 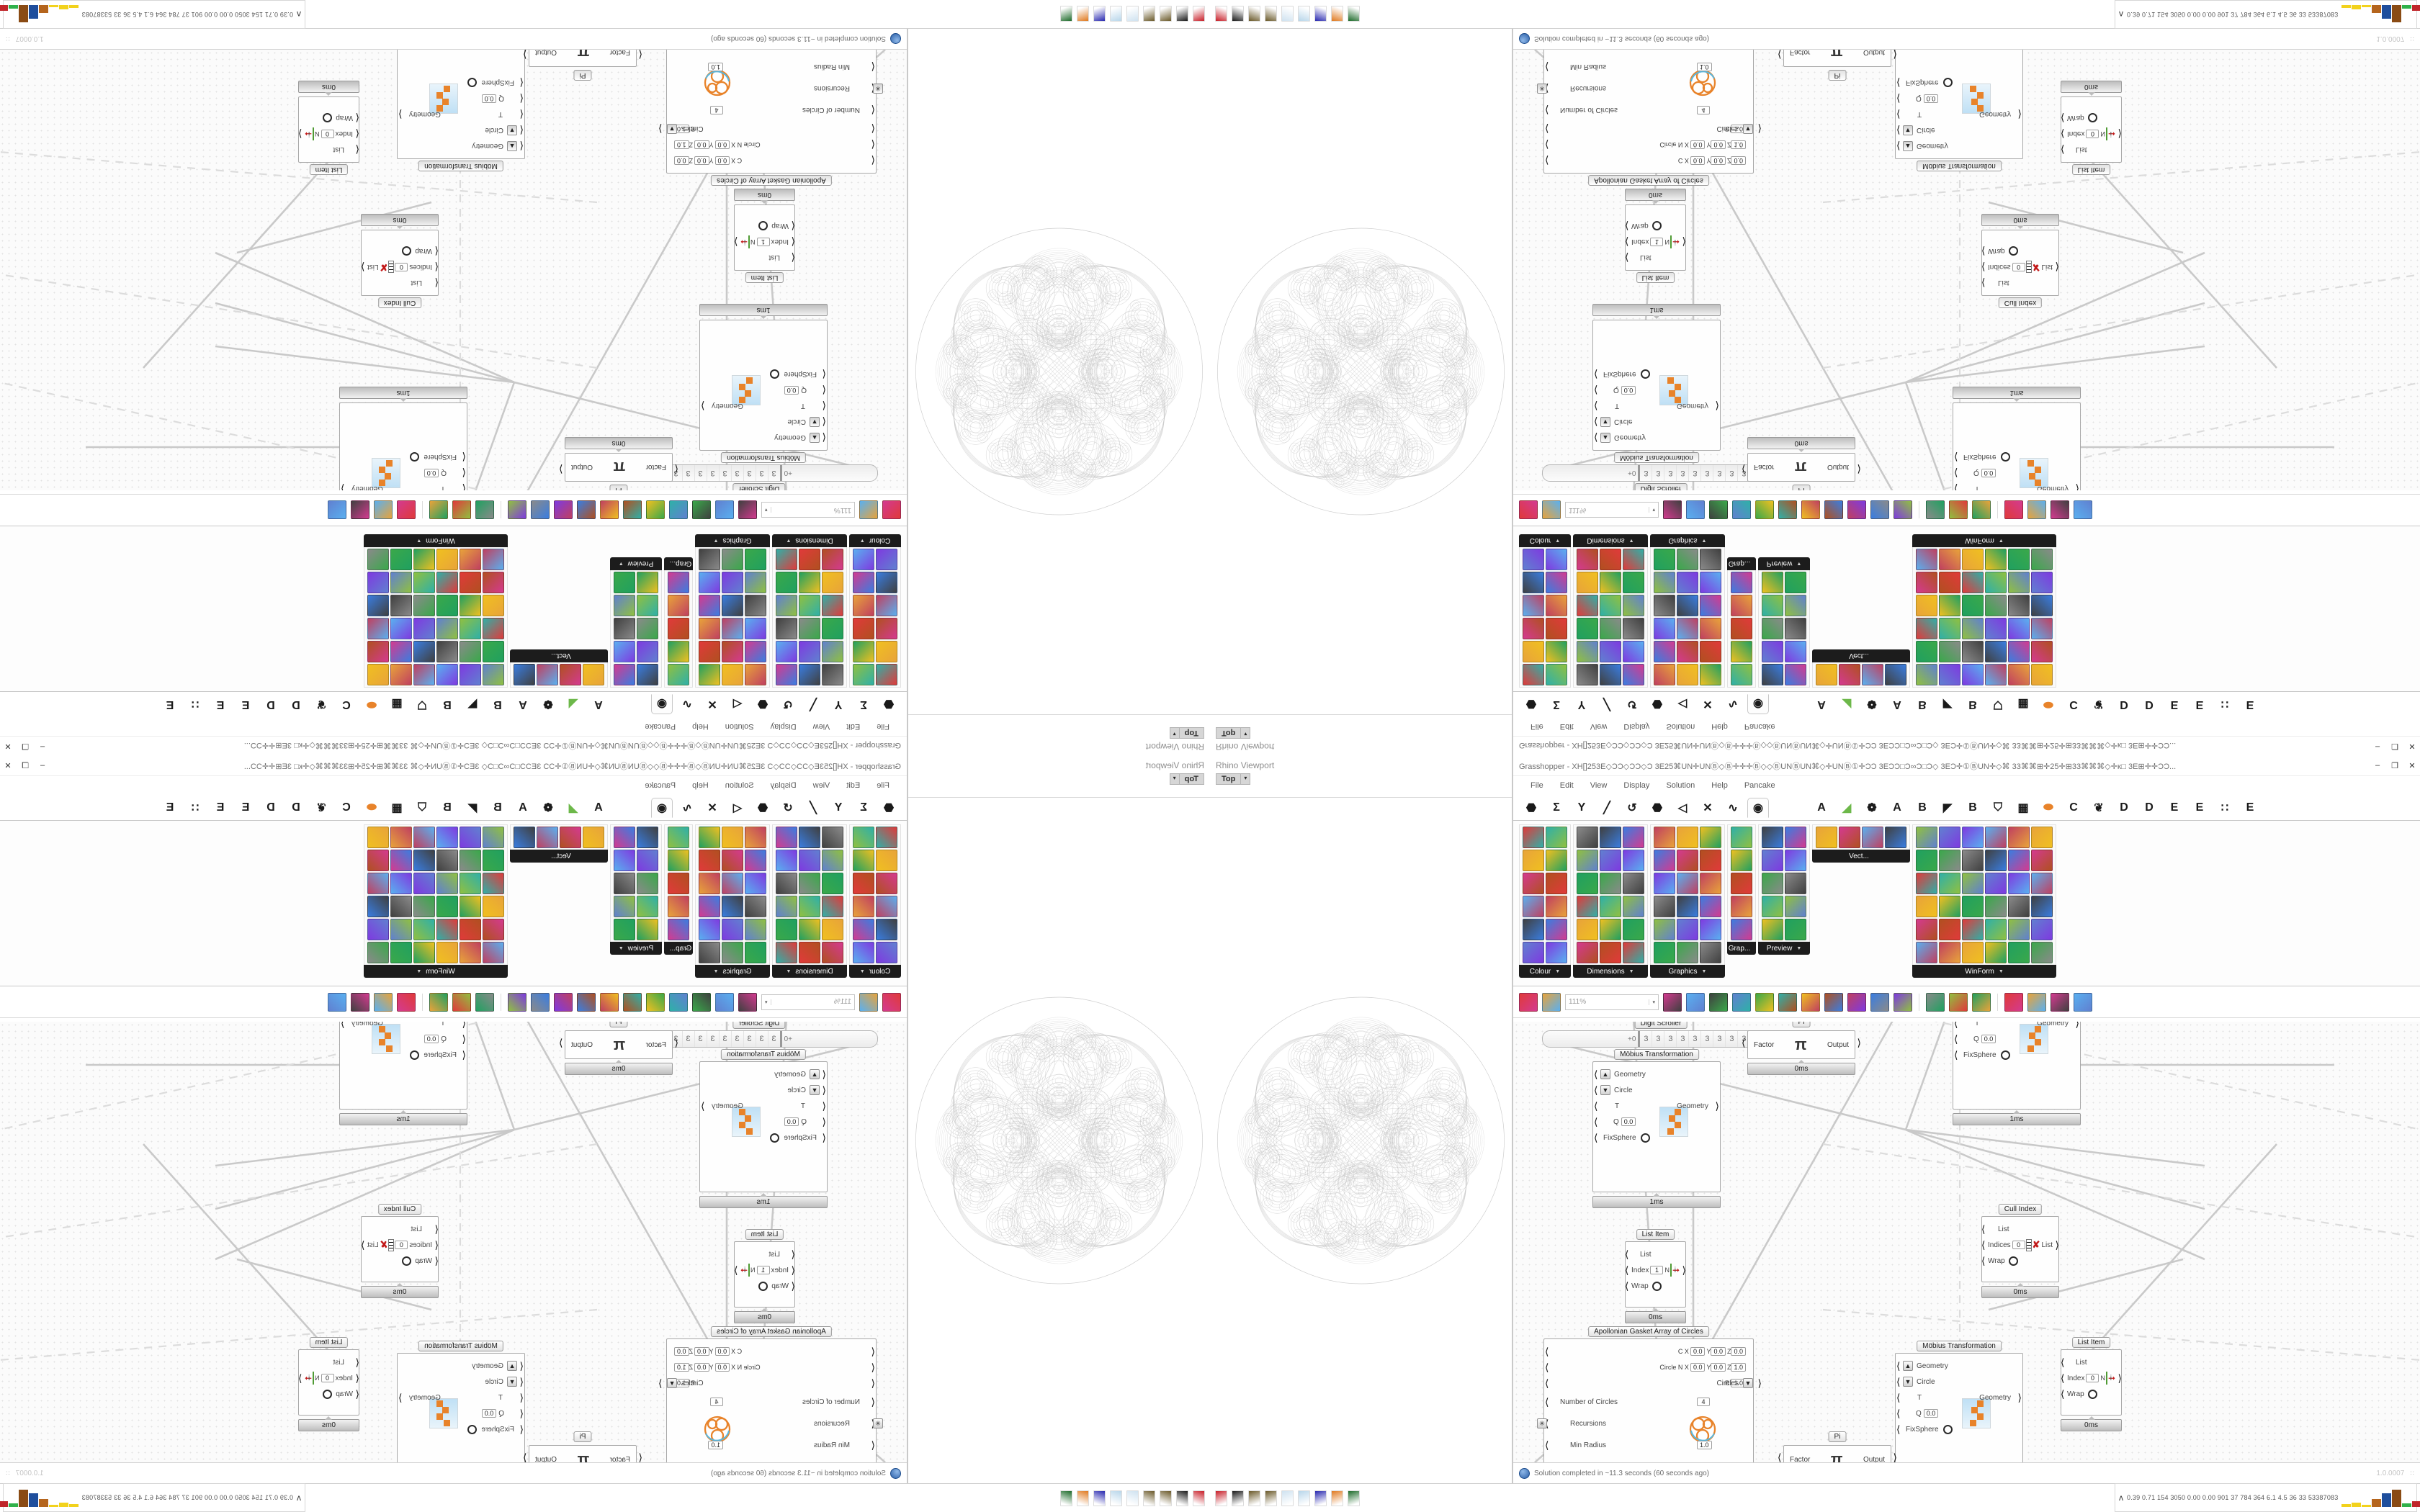 I want to click on menu-item-help: Help, so click(x=1719, y=726).